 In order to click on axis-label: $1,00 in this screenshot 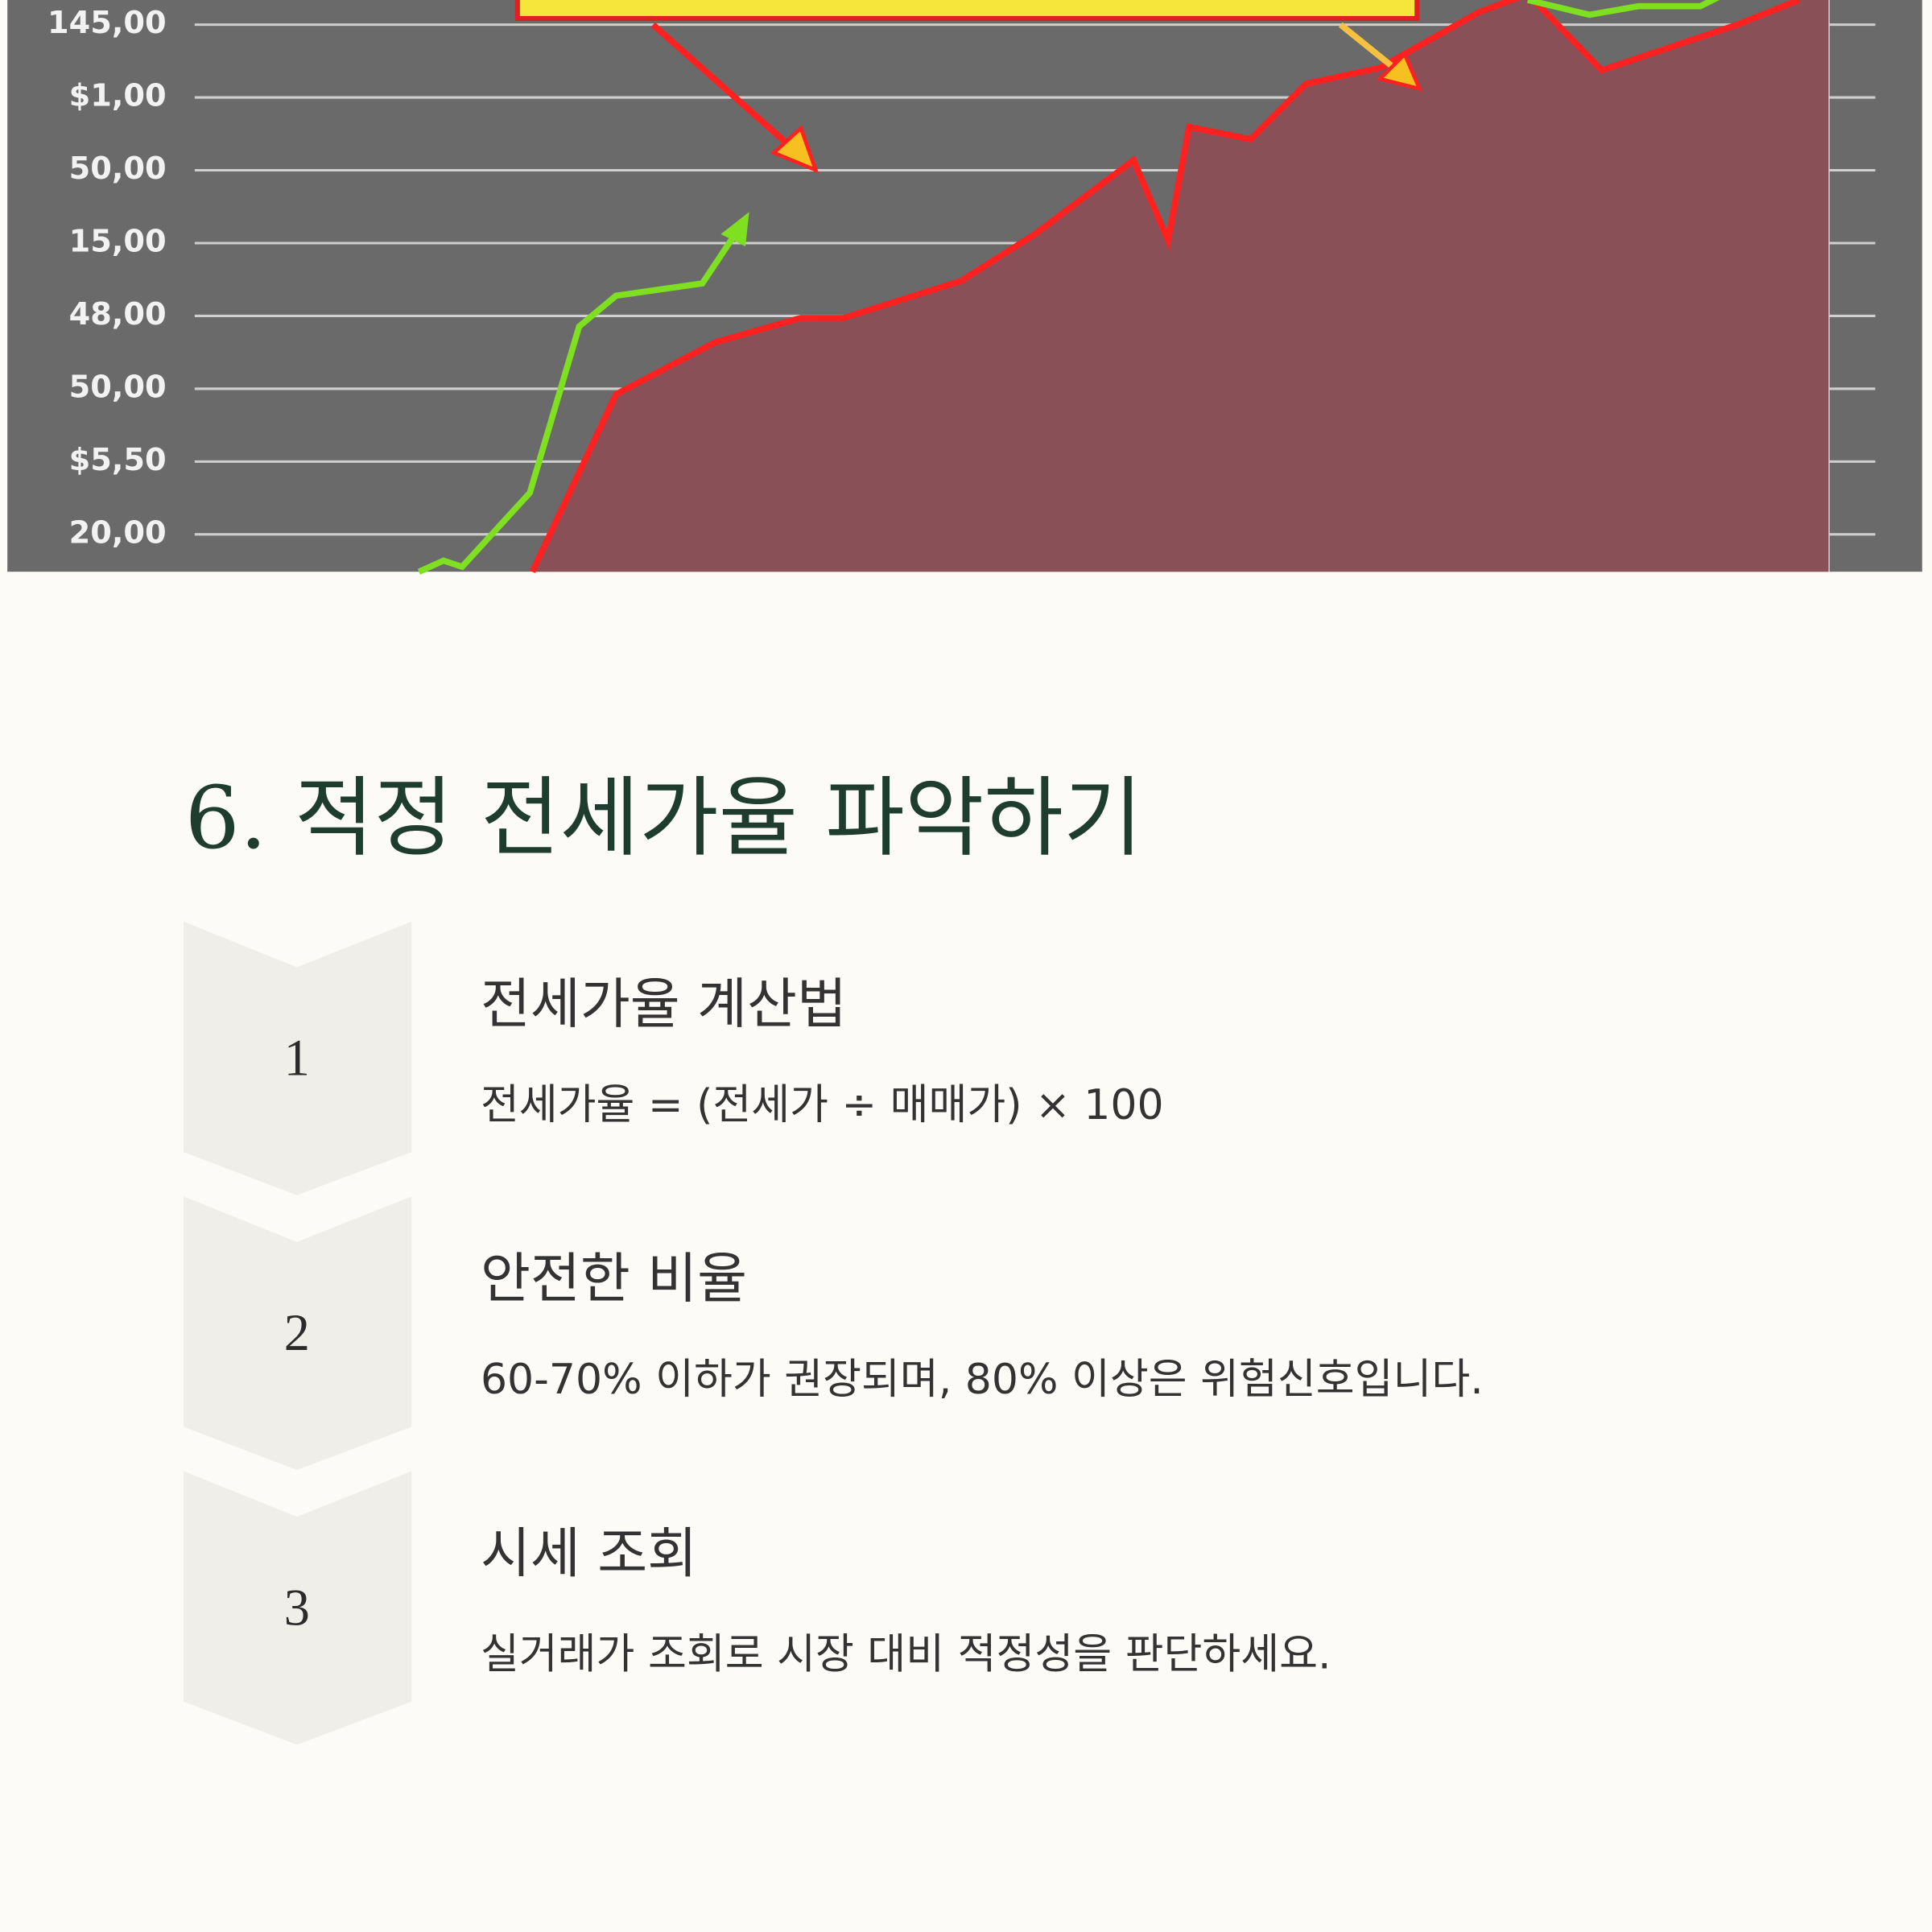, I will do `click(118, 96)`.